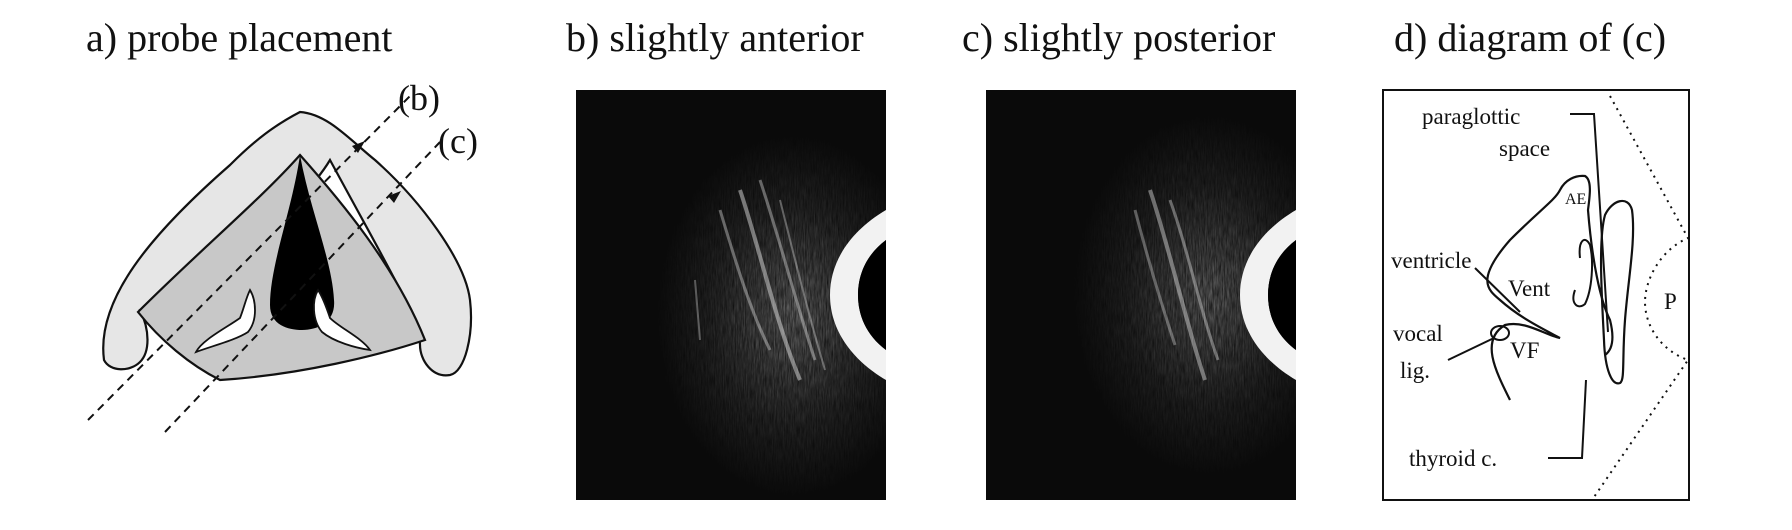 Image resolution: width=1792 pixels, height=530 pixels. What do you see at coordinates (458, 141) in the screenshot?
I see `probe-label-c: (c)` at bounding box center [458, 141].